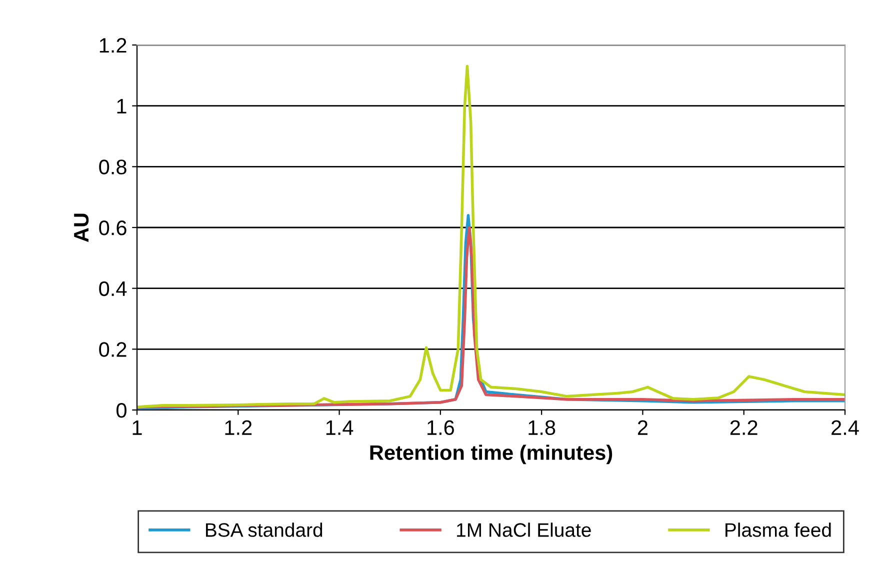  What do you see at coordinates (542, 428) in the screenshot?
I see `x-tick-label: 1.8` at bounding box center [542, 428].